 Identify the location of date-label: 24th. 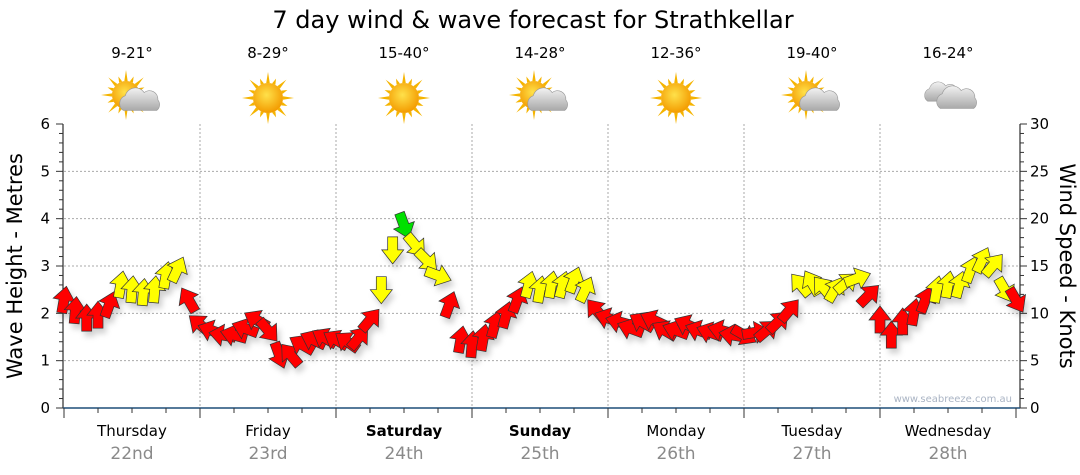
(403, 454).